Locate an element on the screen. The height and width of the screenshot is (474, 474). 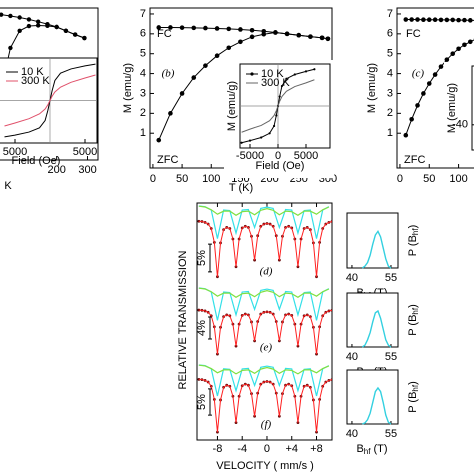
x-tick-label: -4 is located at coordinates (242, 449).